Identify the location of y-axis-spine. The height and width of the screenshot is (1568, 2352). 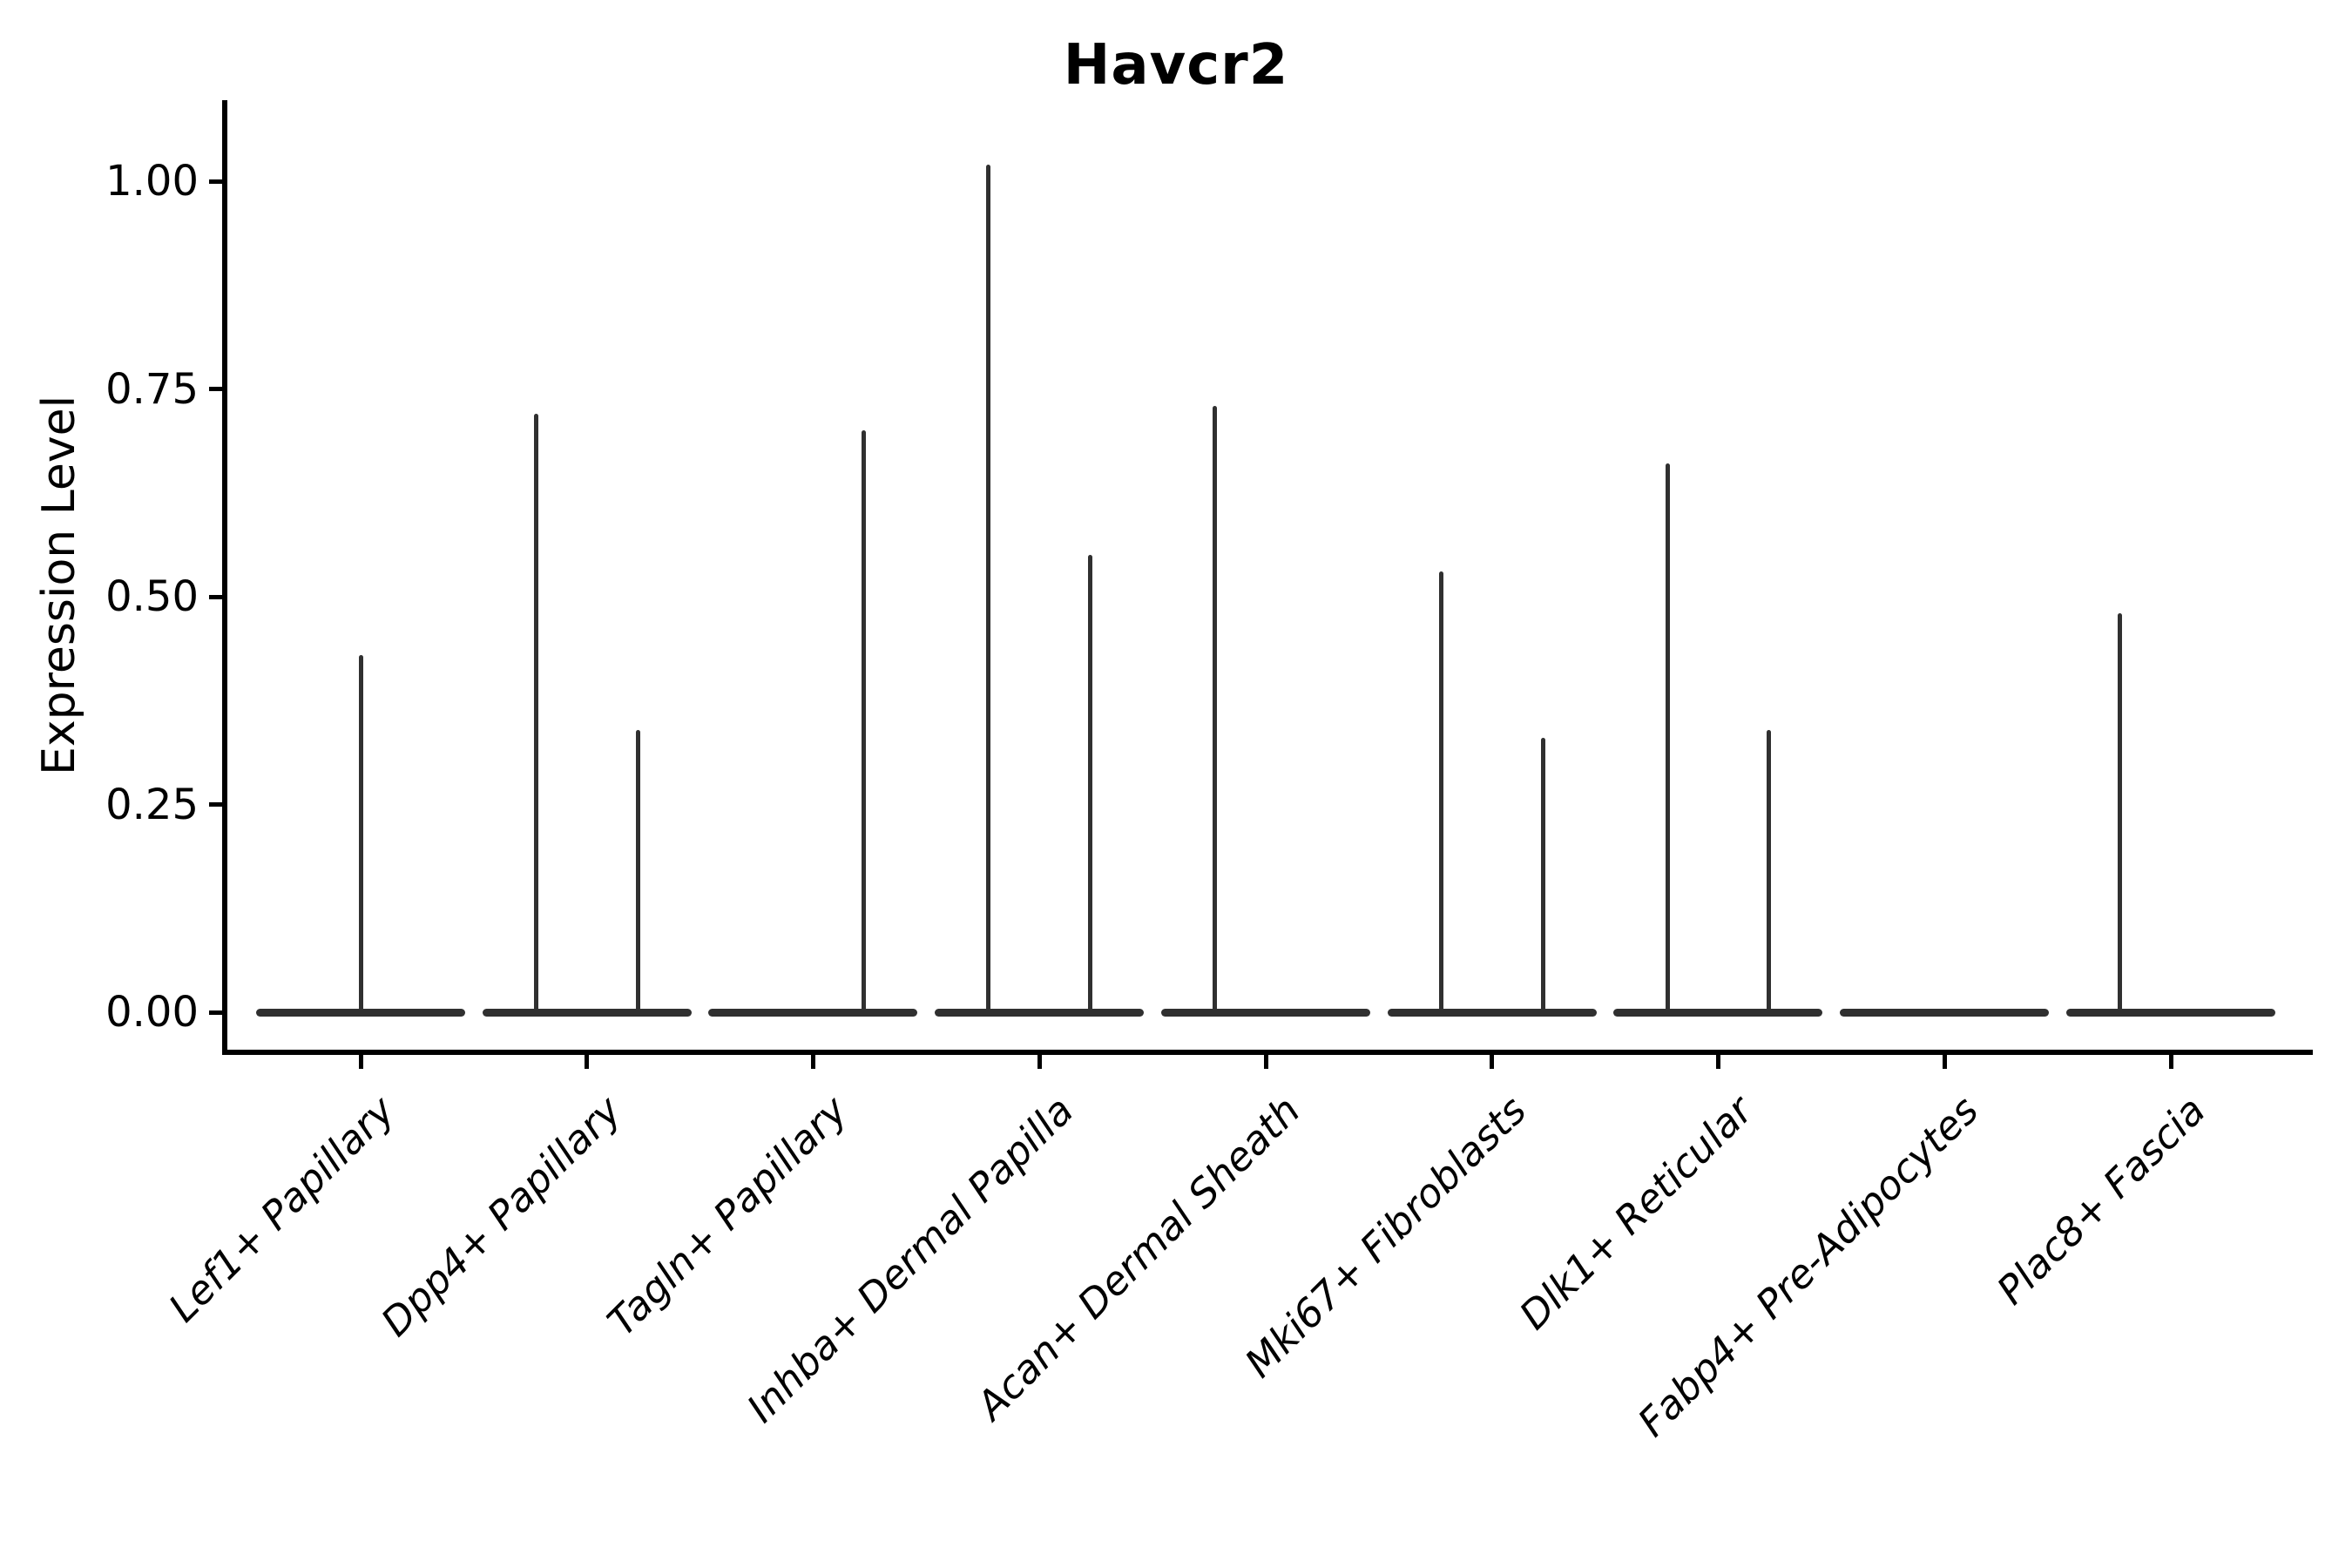
(225, 577).